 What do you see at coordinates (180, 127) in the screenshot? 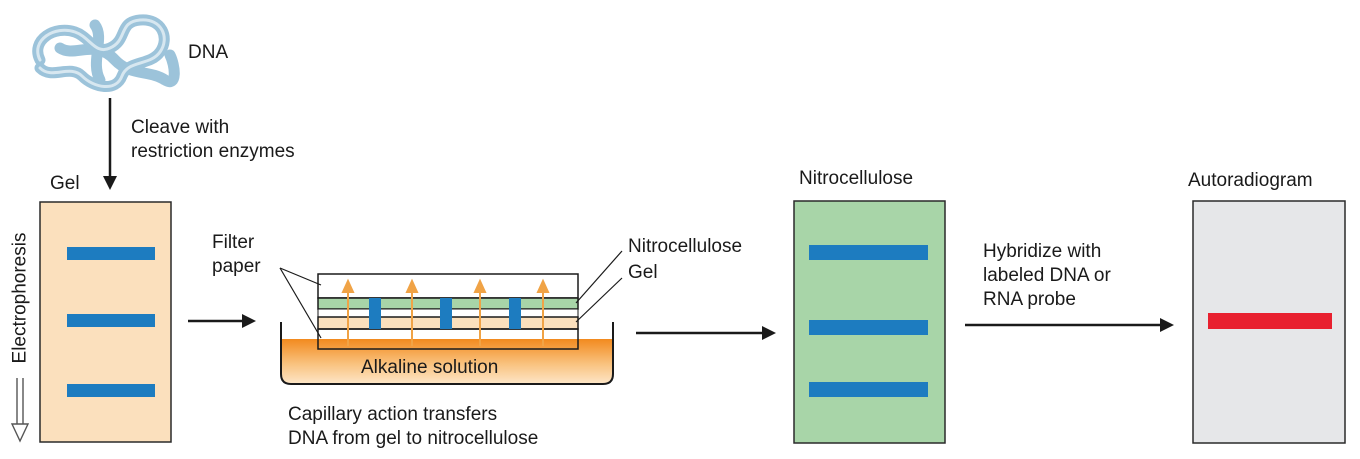
I see `cleave-line-1: Cleave with` at bounding box center [180, 127].